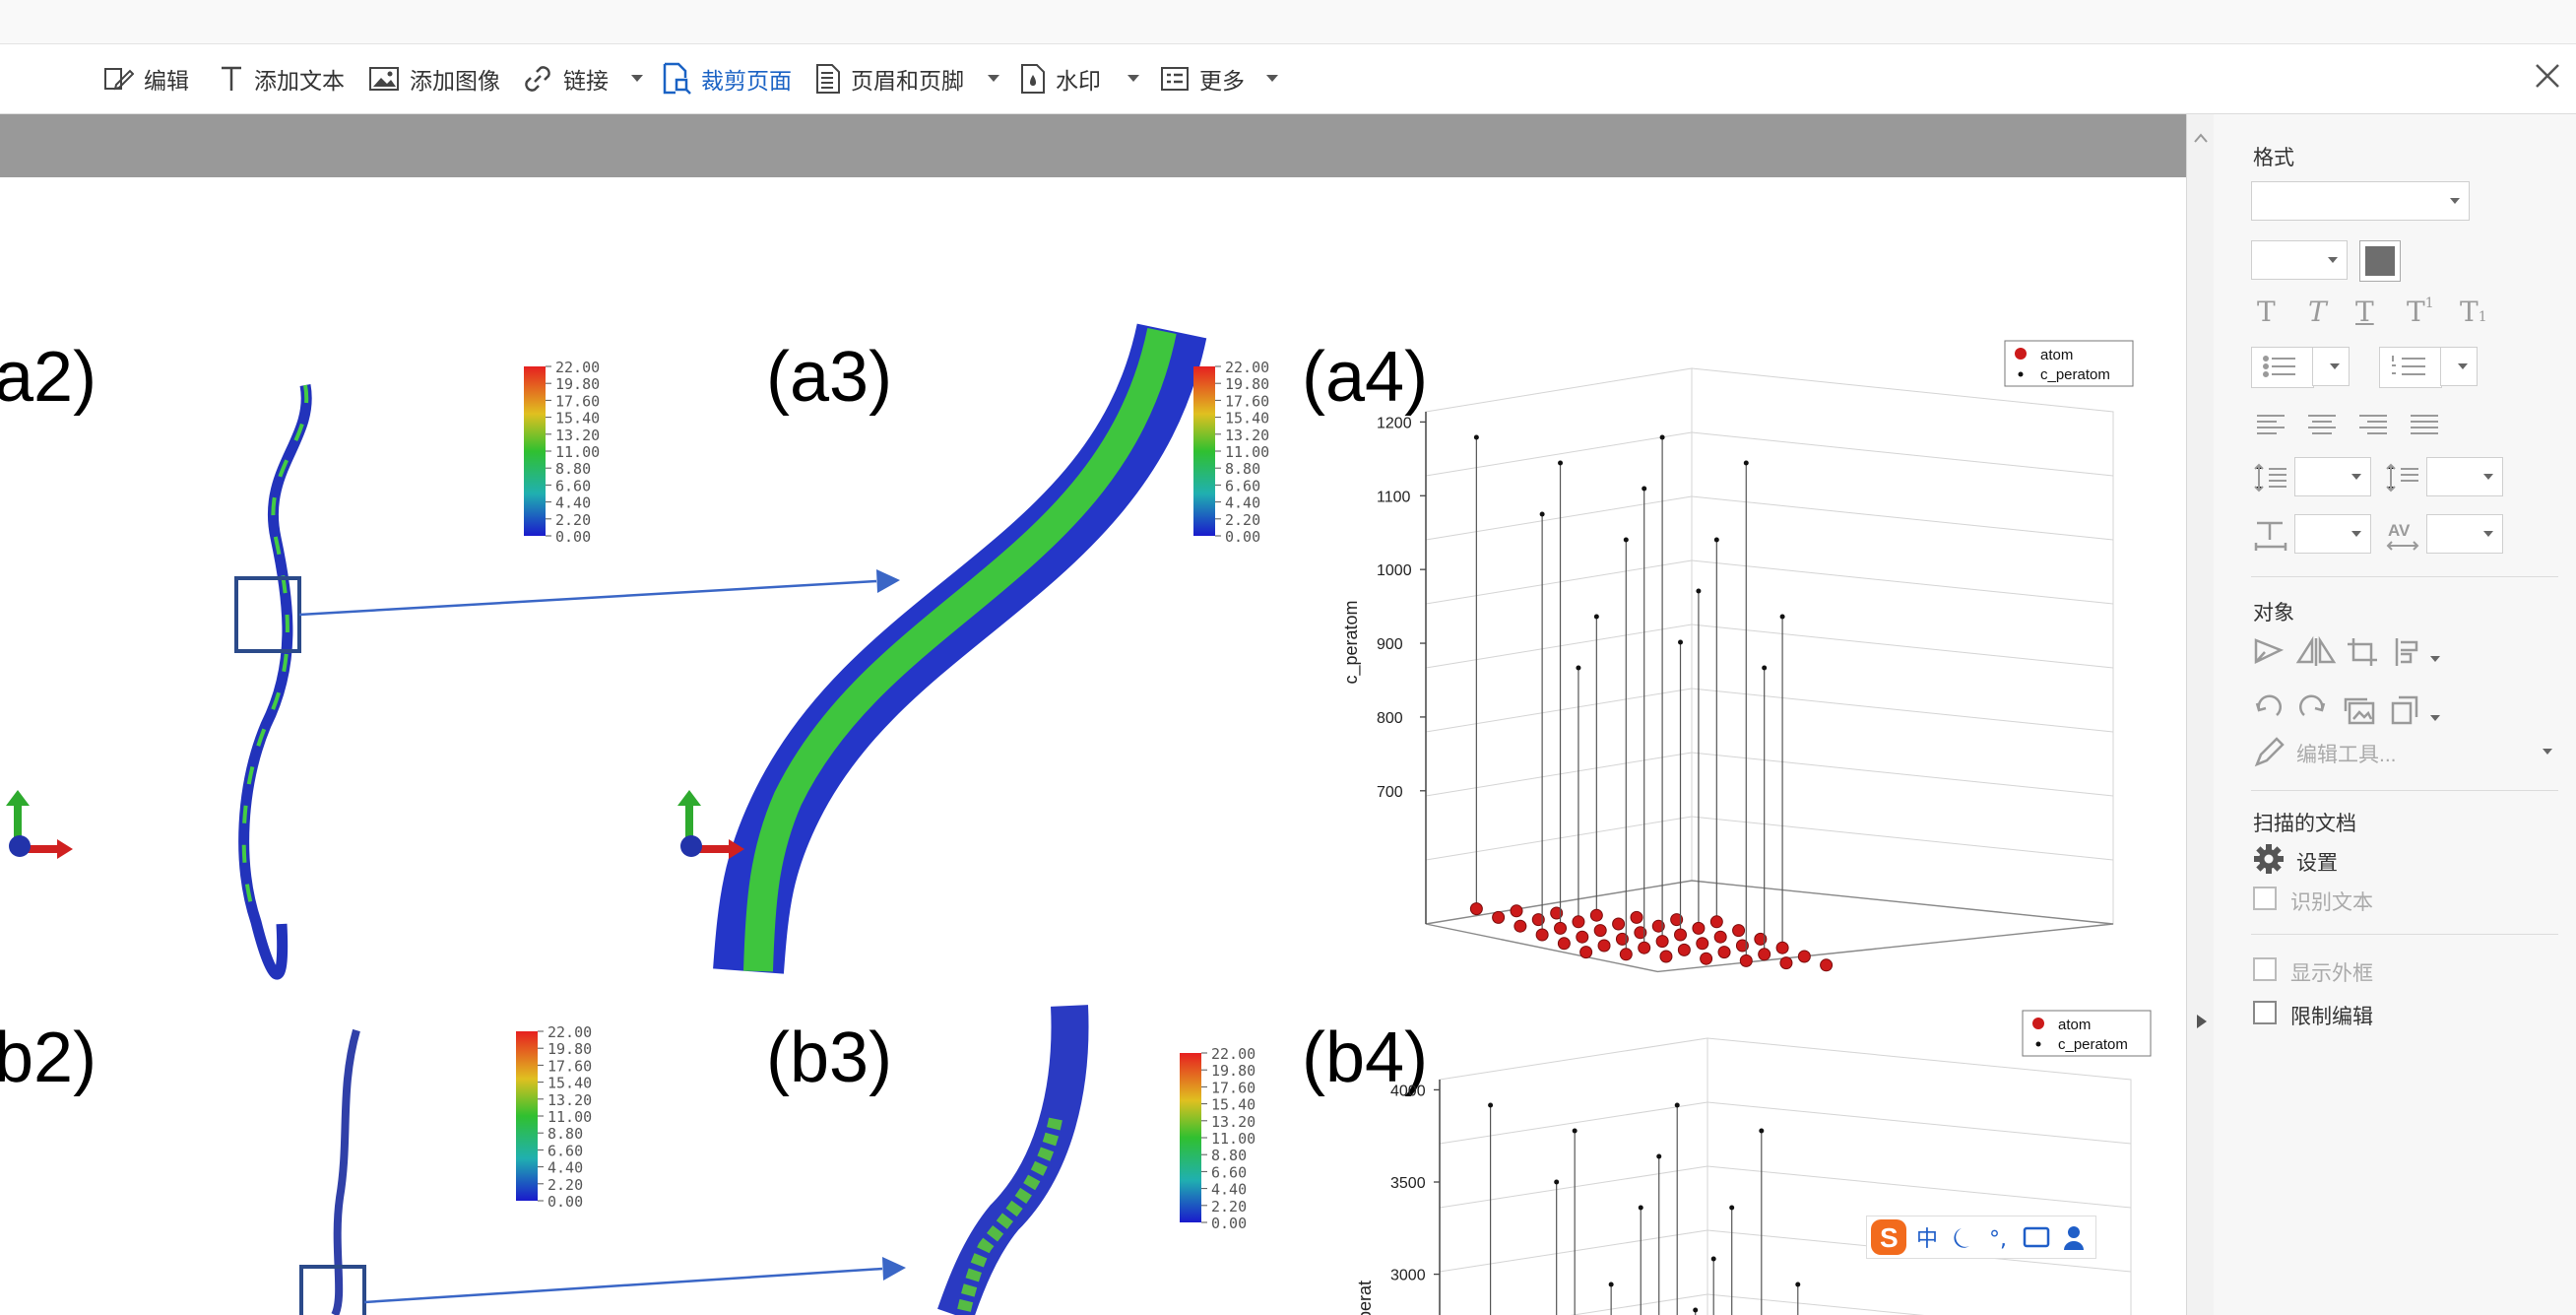 The image size is (2576, 1315). Describe the element at coordinates (2360, 201) in the screenshot. I see `font-family-dropdown` at that location.